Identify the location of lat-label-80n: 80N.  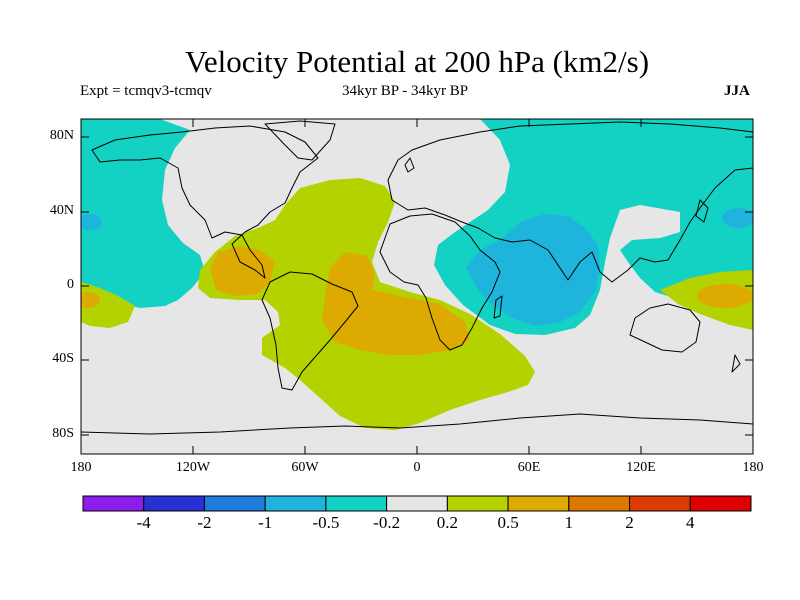
(61, 135).